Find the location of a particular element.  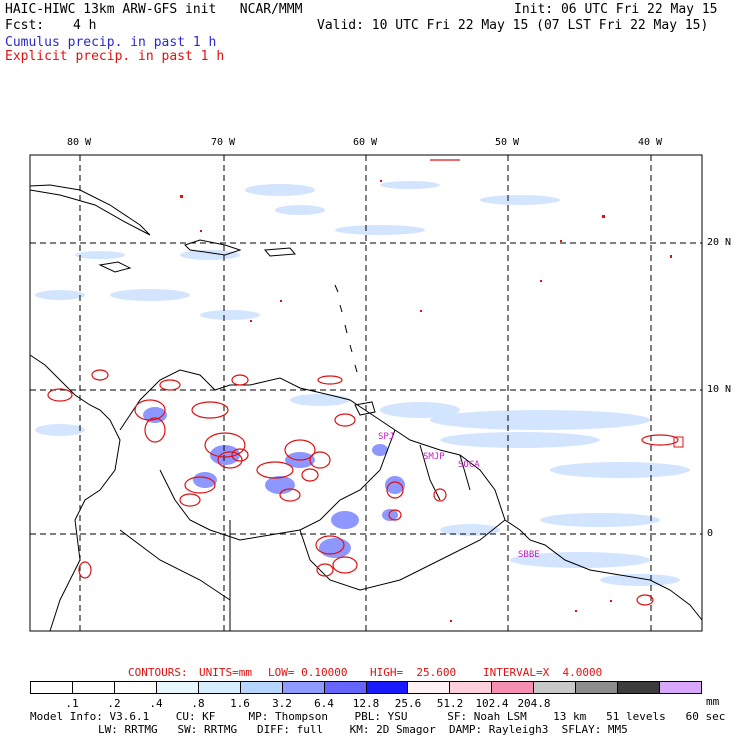

contours-units: UNITS=mm is located at coordinates (225, 672).